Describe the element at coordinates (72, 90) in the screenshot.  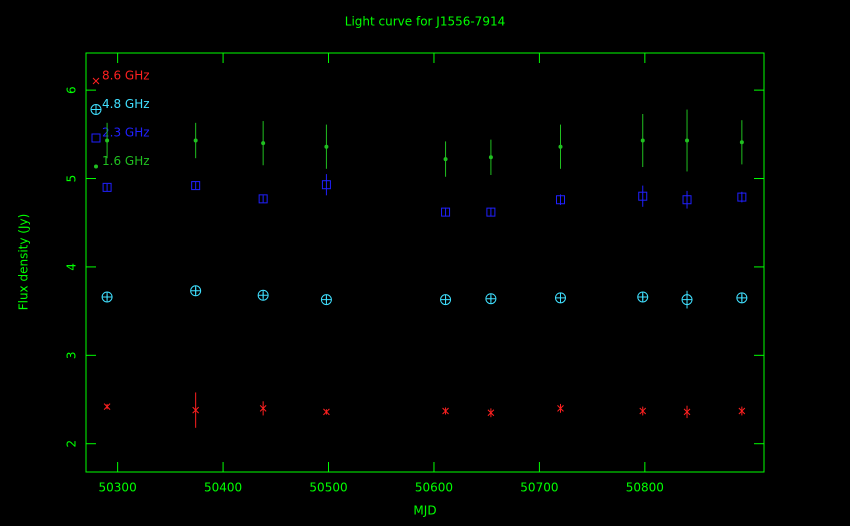
I see `y-tick-label: 6` at that location.